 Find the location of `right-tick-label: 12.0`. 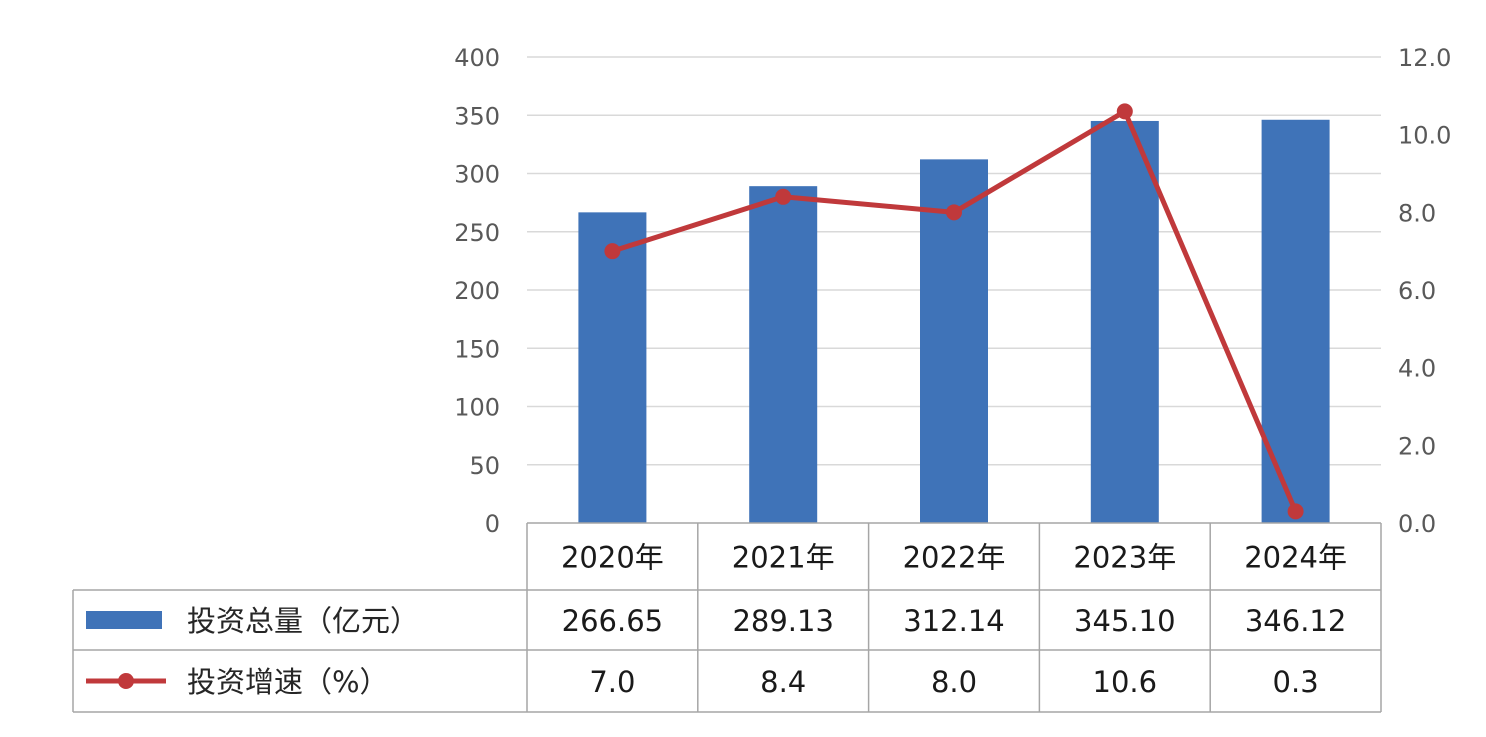

right-tick-label: 12.0 is located at coordinates (1424, 58).